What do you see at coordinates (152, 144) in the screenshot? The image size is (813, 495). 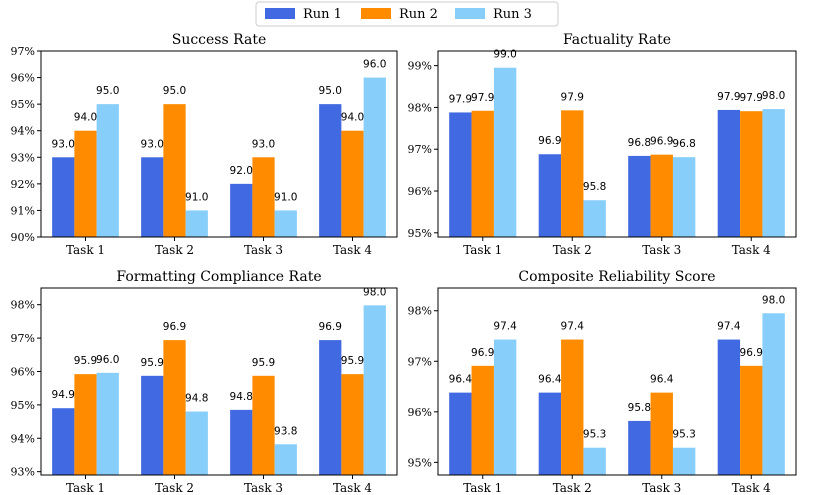 I see `data-label: 93.0` at bounding box center [152, 144].